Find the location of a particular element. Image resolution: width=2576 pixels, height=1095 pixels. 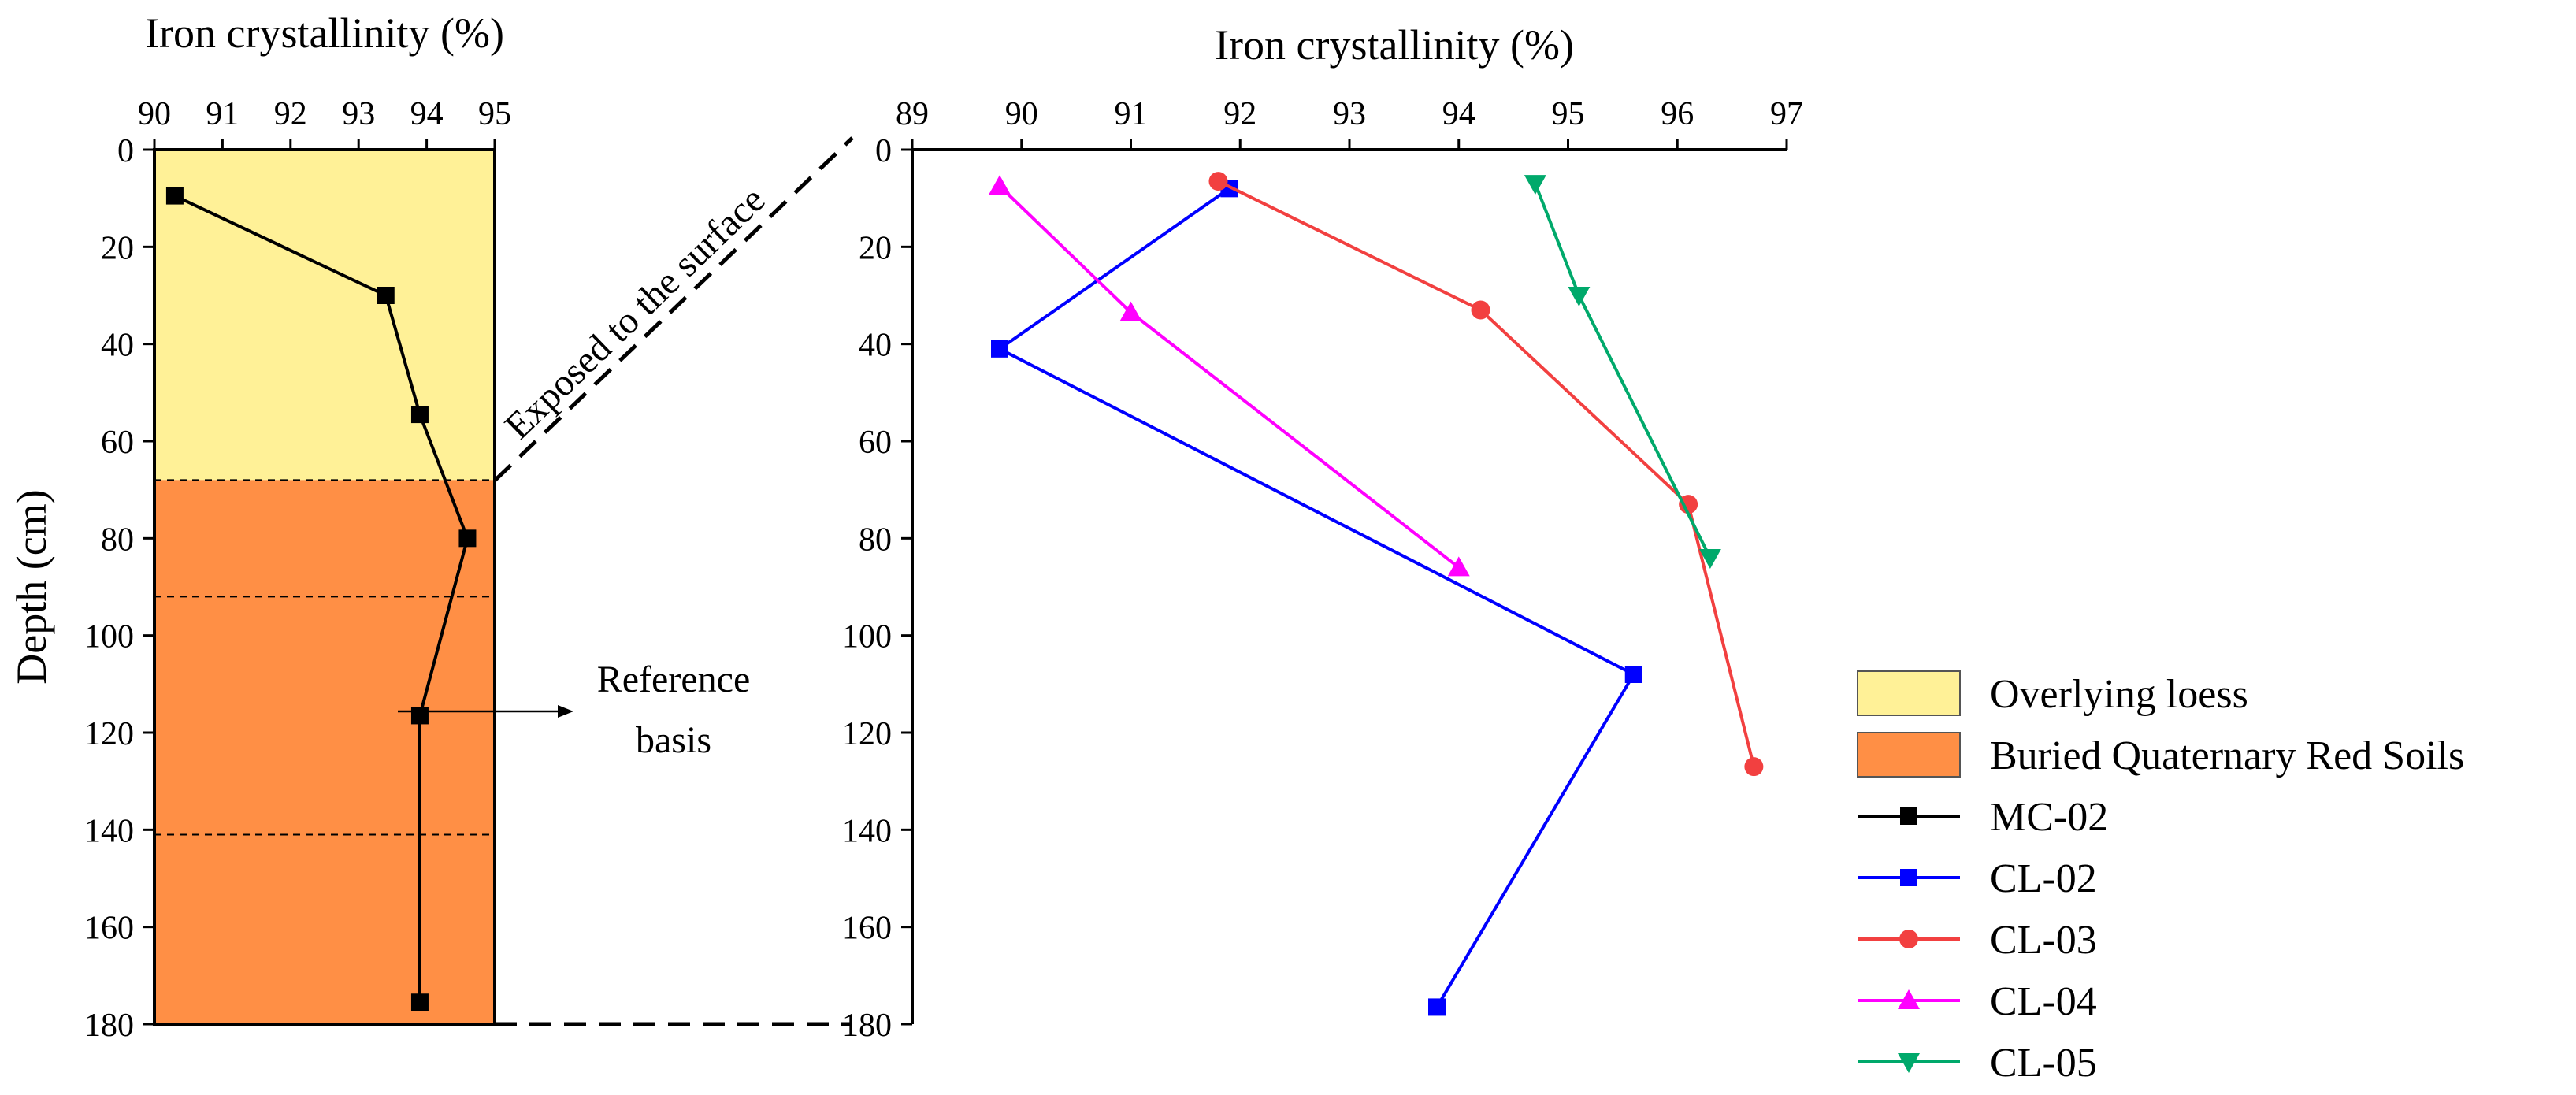

legend-label-overlying-loess: Overlying loess is located at coordinates (2119, 694).